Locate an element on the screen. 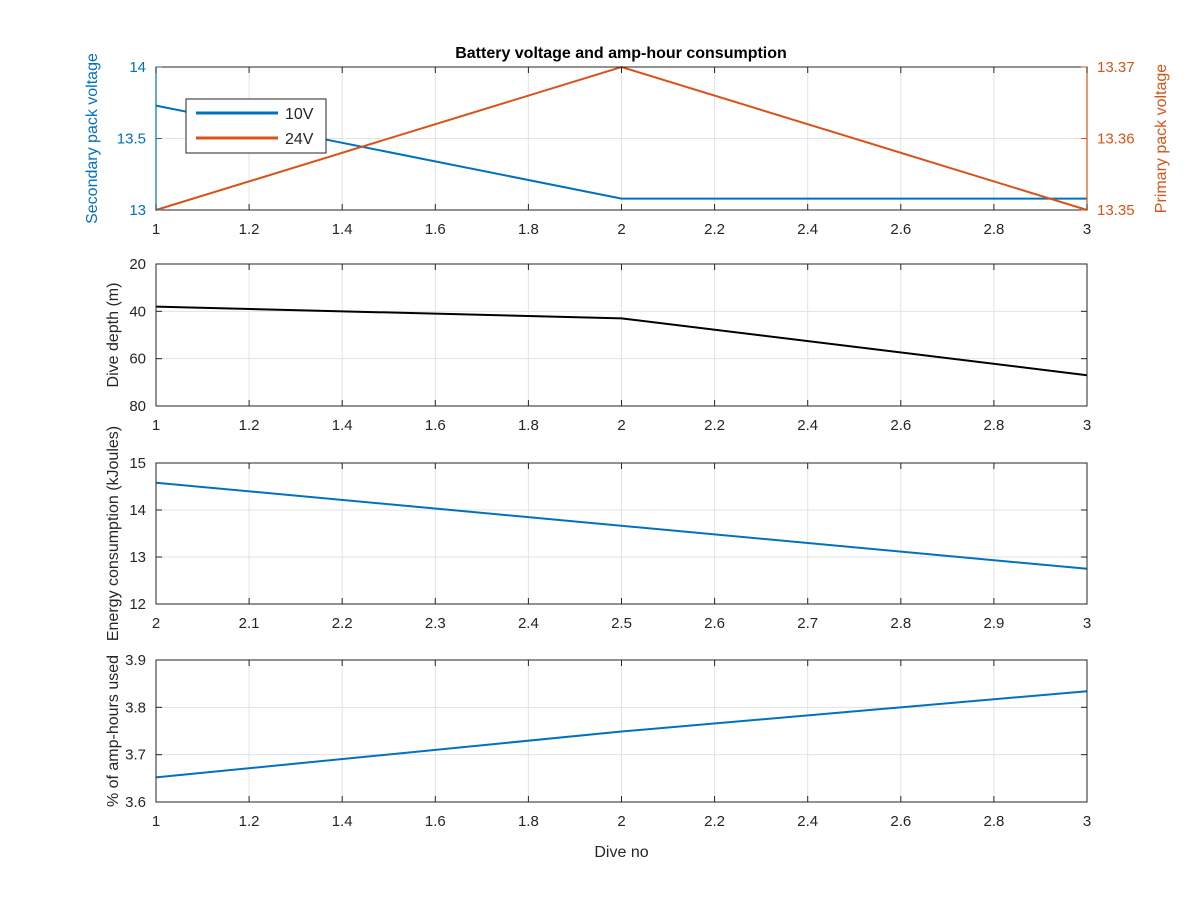 The width and height of the screenshot is (1200, 900). x-axis-label: Dive no is located at coordinates (621, 852).